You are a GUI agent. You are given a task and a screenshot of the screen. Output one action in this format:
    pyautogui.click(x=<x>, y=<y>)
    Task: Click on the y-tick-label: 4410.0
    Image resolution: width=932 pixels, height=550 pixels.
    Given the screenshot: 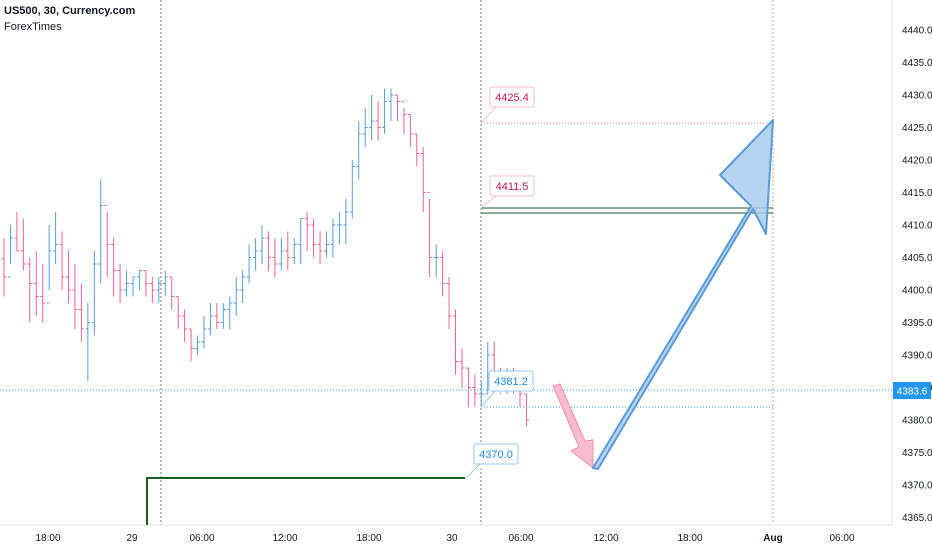 What is the action you would take?
    pyautogui.click(x=917, y=226)
    